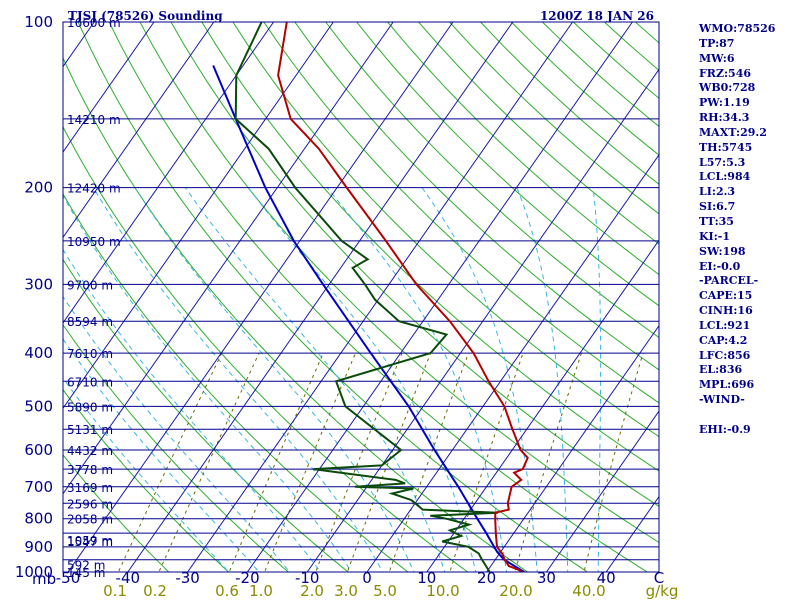 The height and width of the screenshot is (600, 800). What do you see at coordinates (90, 488) in the screenshot?
I see `height-label: 3169 m` at bounding box center [90, 488].